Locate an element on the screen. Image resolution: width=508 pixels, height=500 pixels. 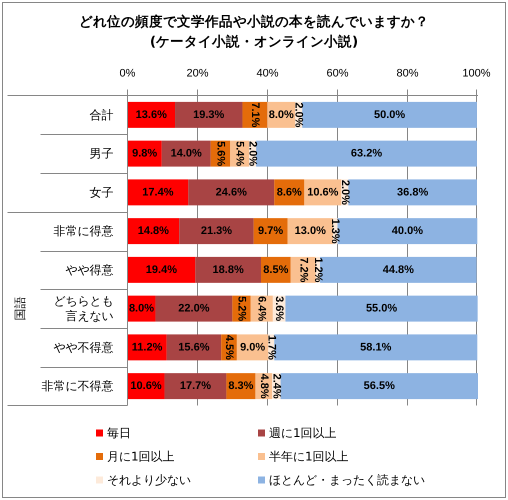
legend-label: ほとんど・まったく読まない is located at coordinates (347, 480).